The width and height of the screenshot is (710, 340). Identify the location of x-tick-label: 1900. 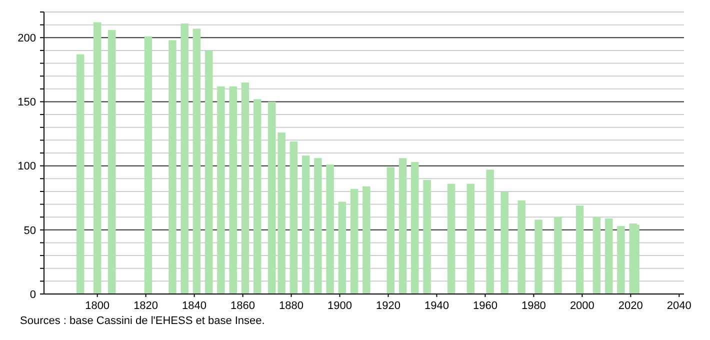
(340, 306).